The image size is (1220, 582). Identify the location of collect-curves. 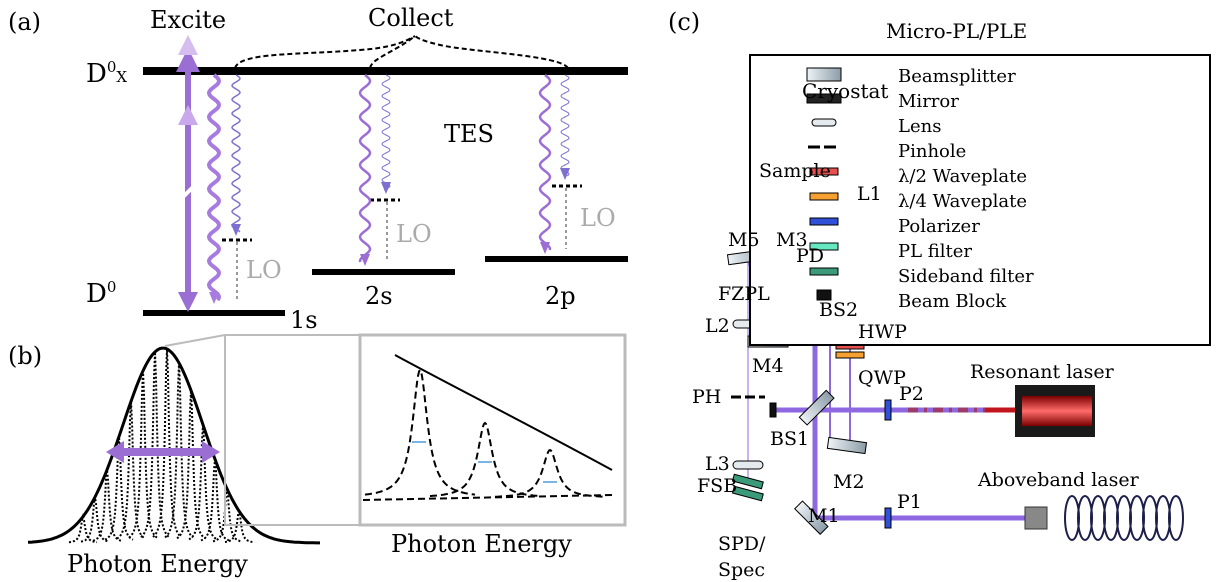
(401, 52).